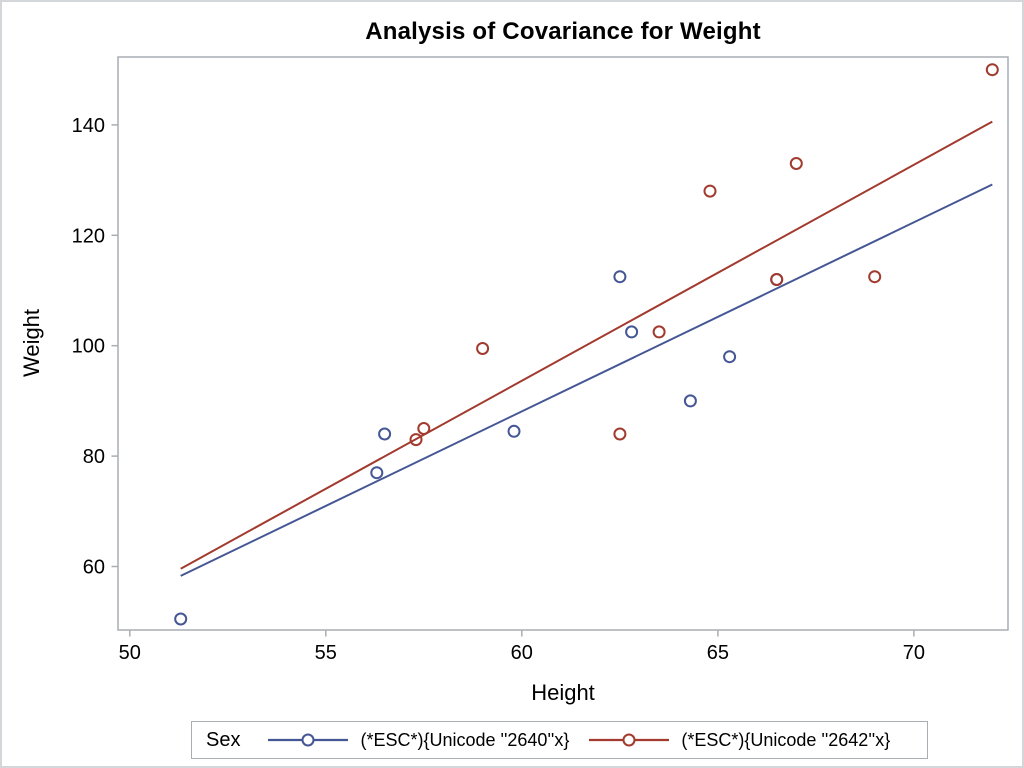 The height and width of the screenshot is (768, 1024). Describe the element at coordinates (786, 739) in the screenshot. I see `legend-label-male: (*ESC*){Unicode ''2642''x}` at that location.